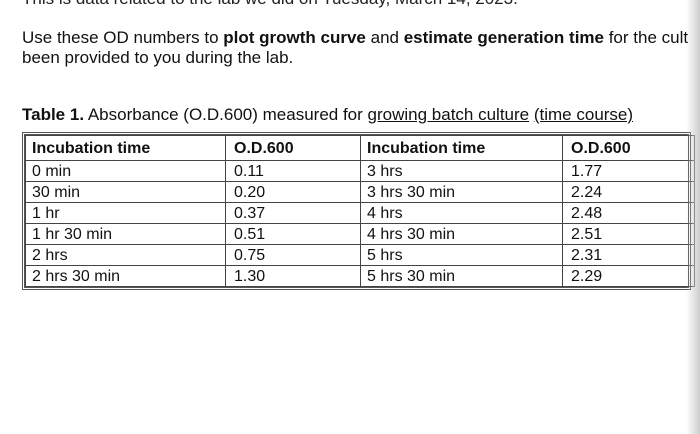  Describe the element at coordinates (125, 192) in the screenshot. I see `table-cell: 30 min` at that location.